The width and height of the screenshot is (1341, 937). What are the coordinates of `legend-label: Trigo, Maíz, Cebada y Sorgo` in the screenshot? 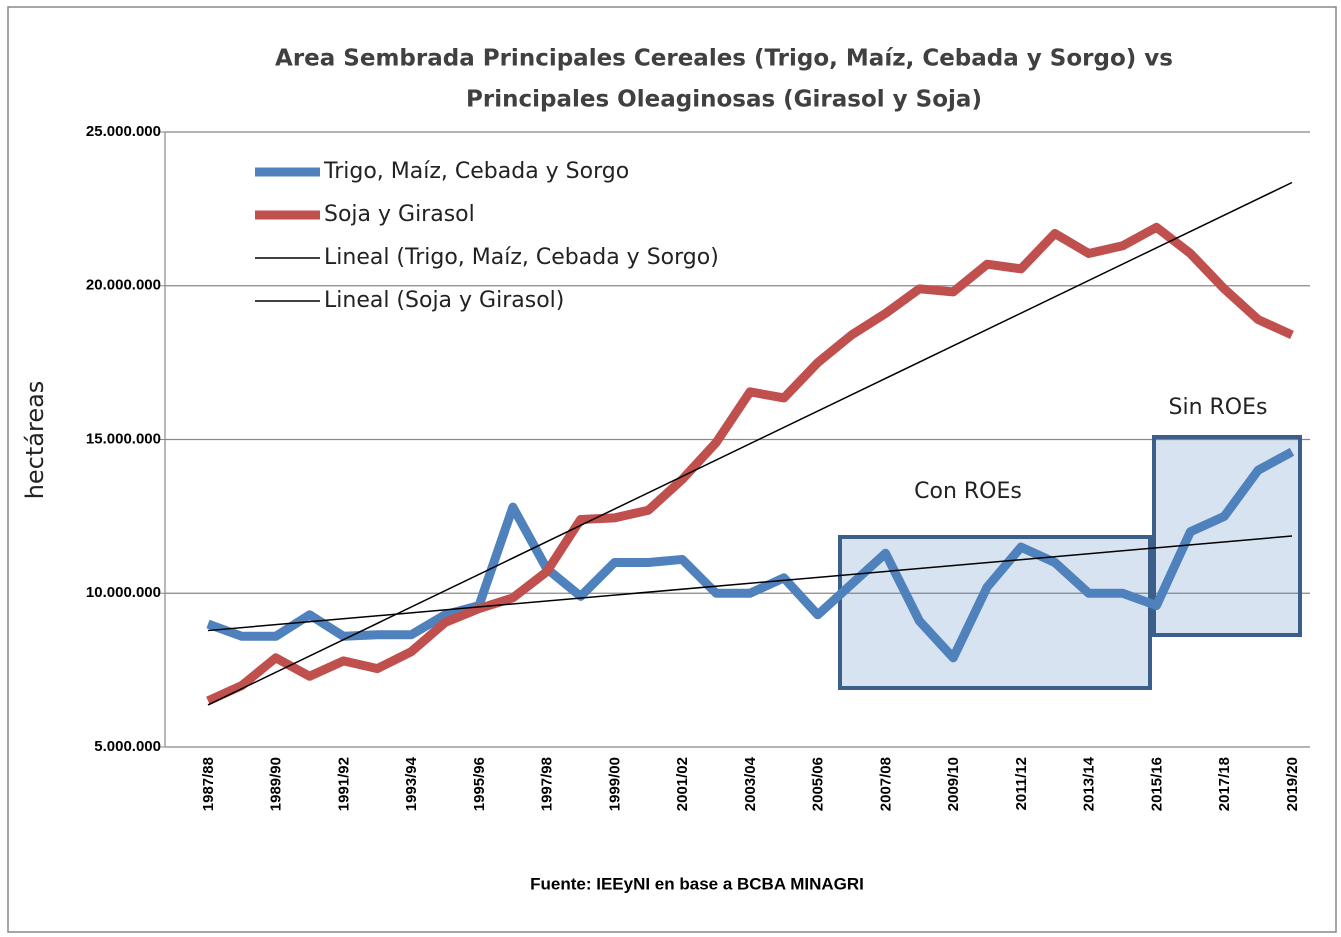 It's located at (476, 171).